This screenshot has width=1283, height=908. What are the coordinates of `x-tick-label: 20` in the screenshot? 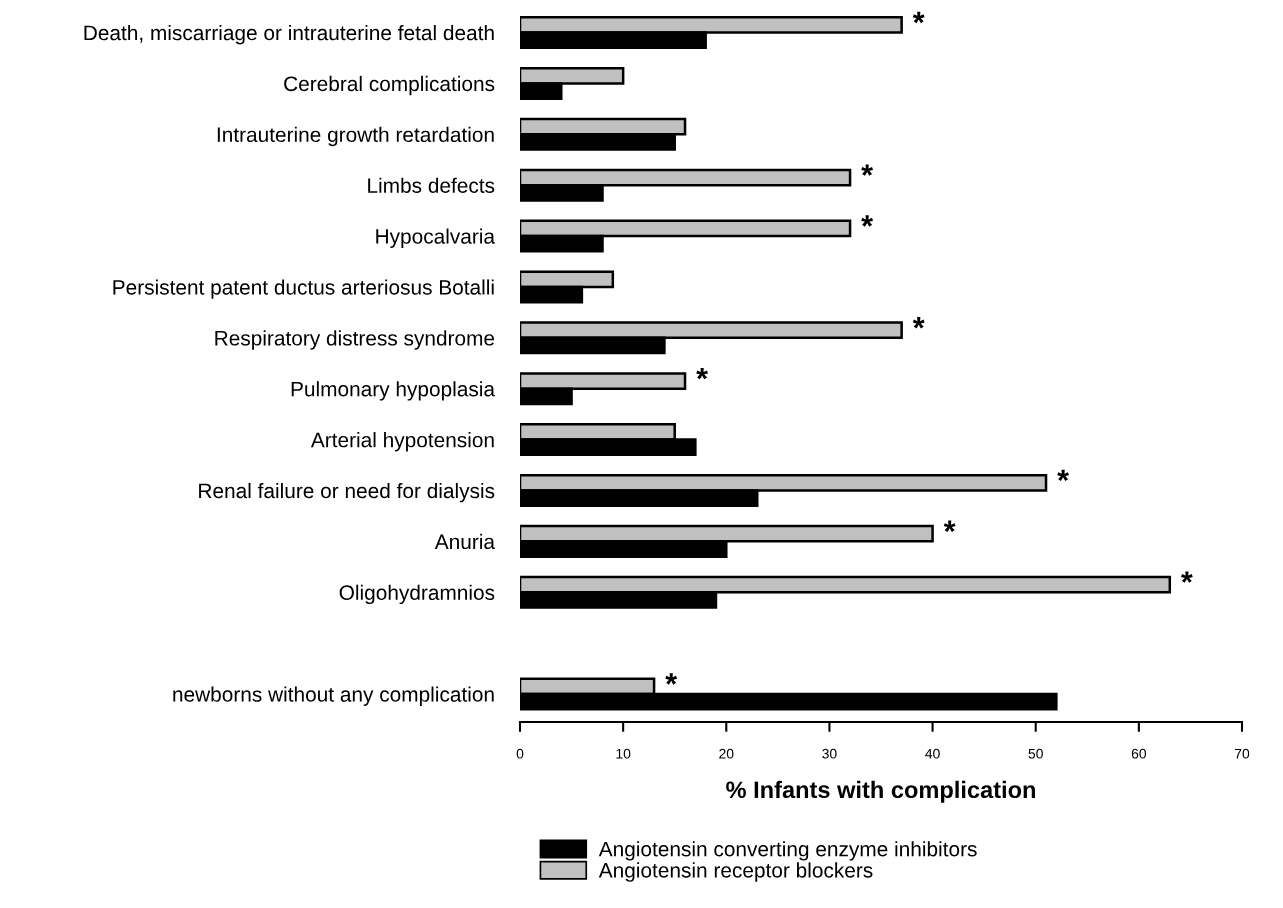 It's located at (726, 753).